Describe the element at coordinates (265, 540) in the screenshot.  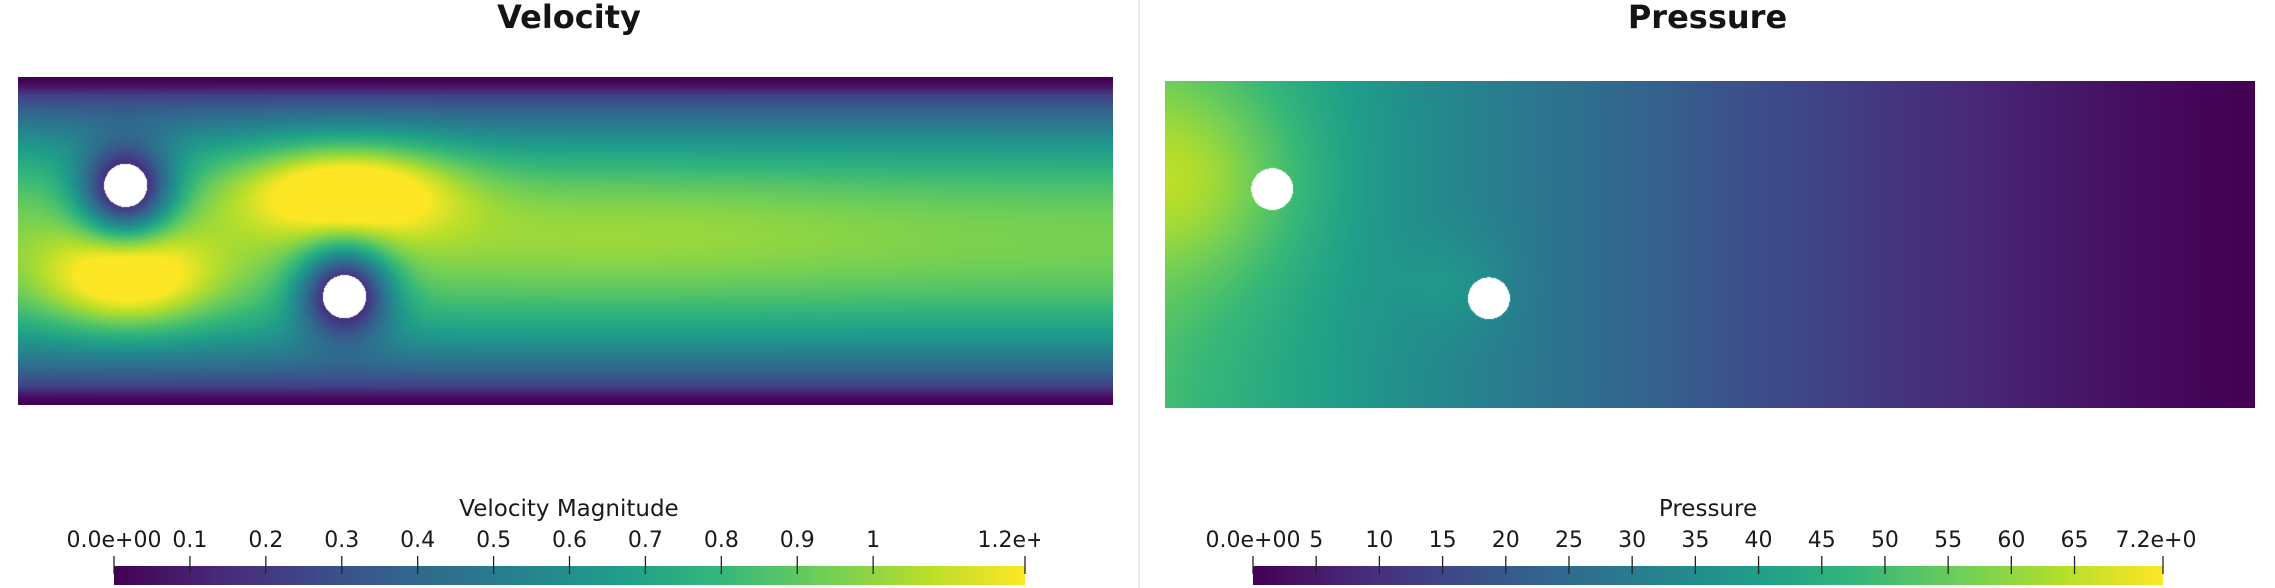
I see `velocity-colorbar-tick-label: 0.2` at that location.